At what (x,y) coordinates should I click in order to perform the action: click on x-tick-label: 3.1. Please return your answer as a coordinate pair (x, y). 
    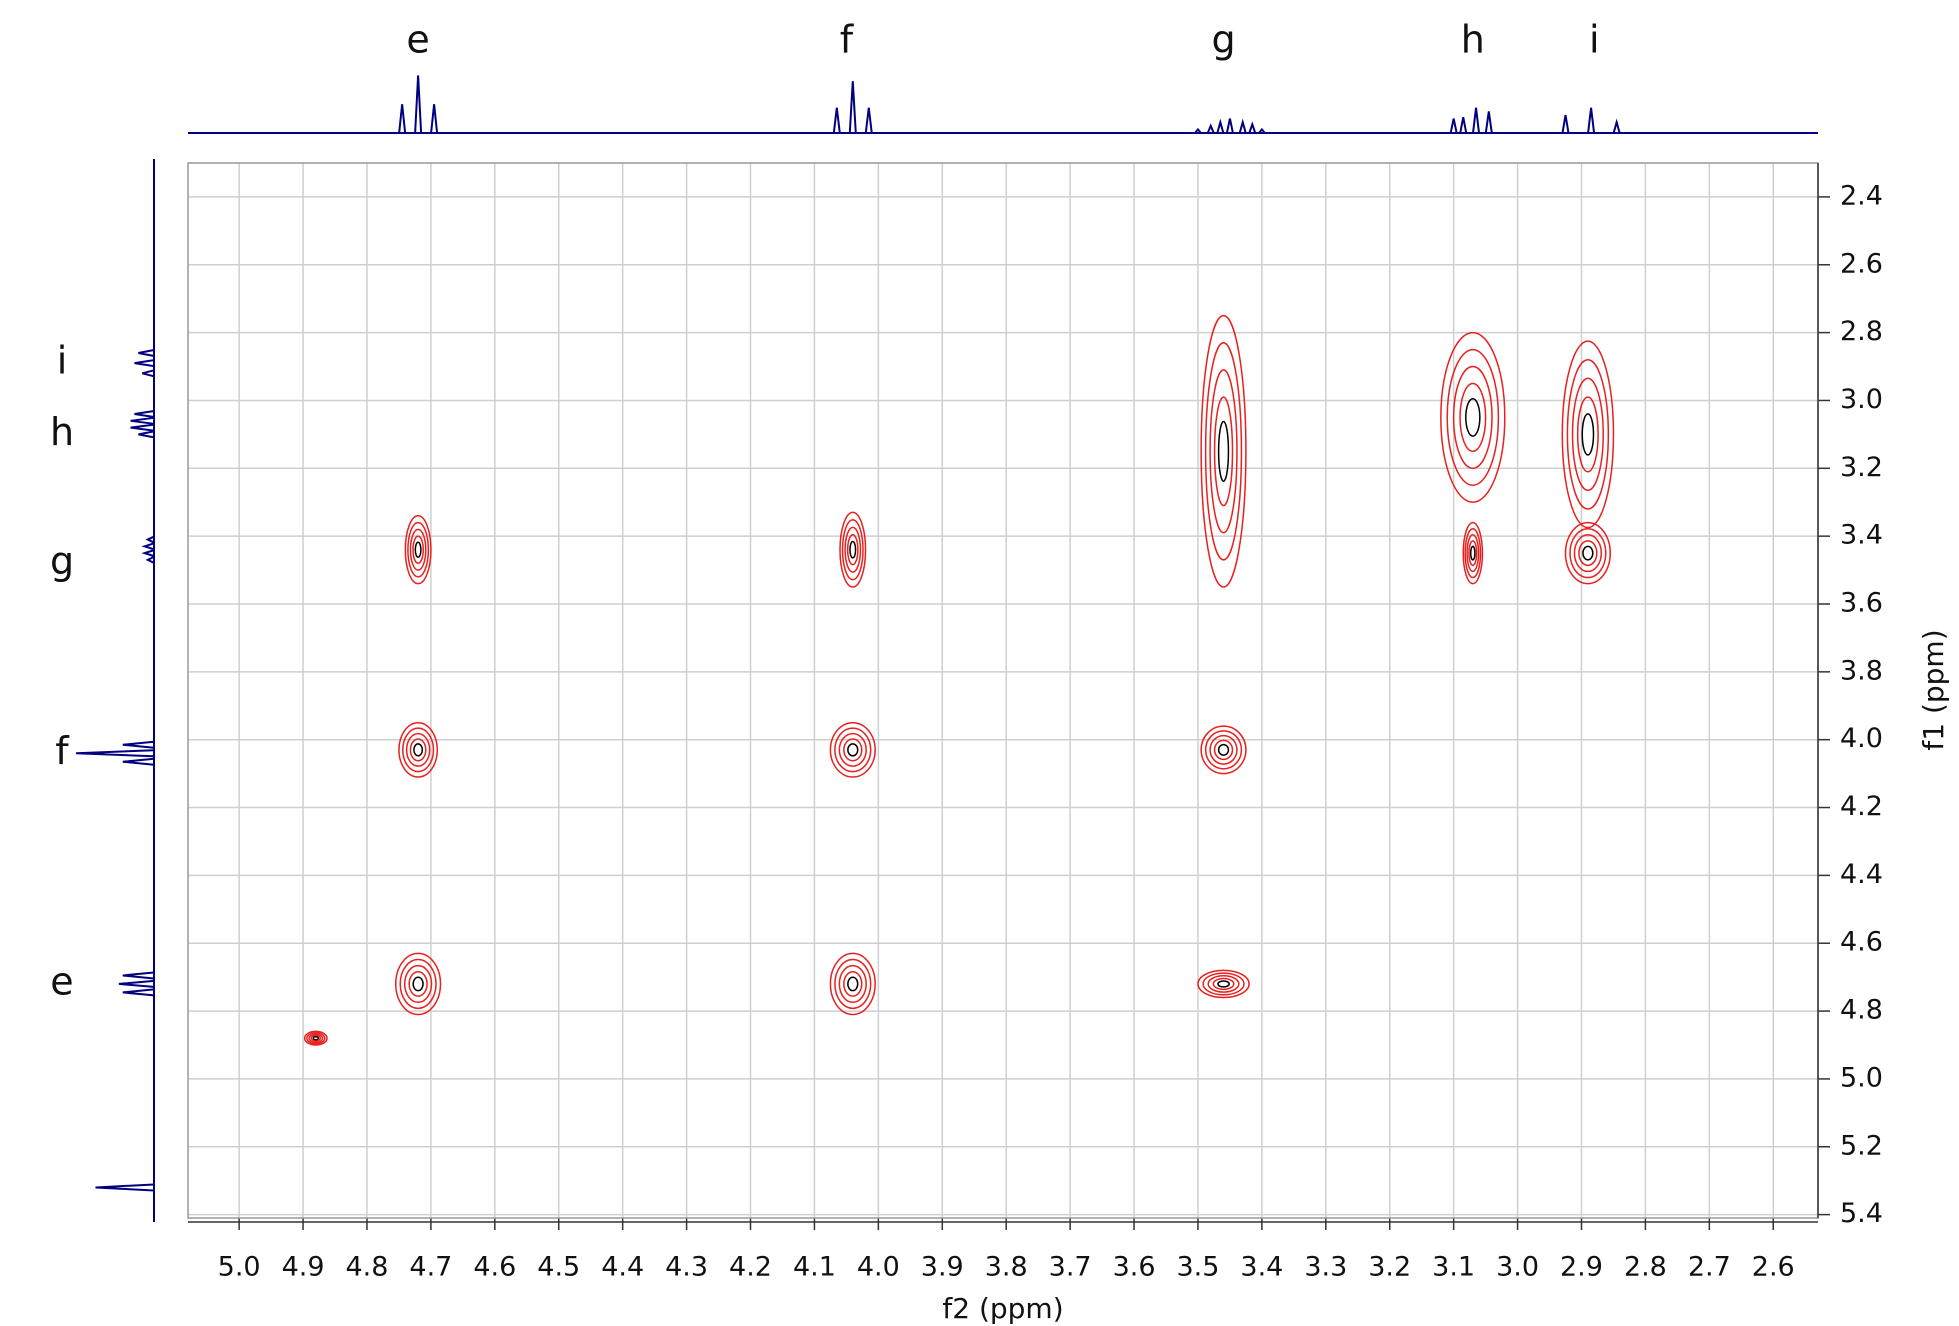
    Looking at the image, I should click on (1453, 1267).